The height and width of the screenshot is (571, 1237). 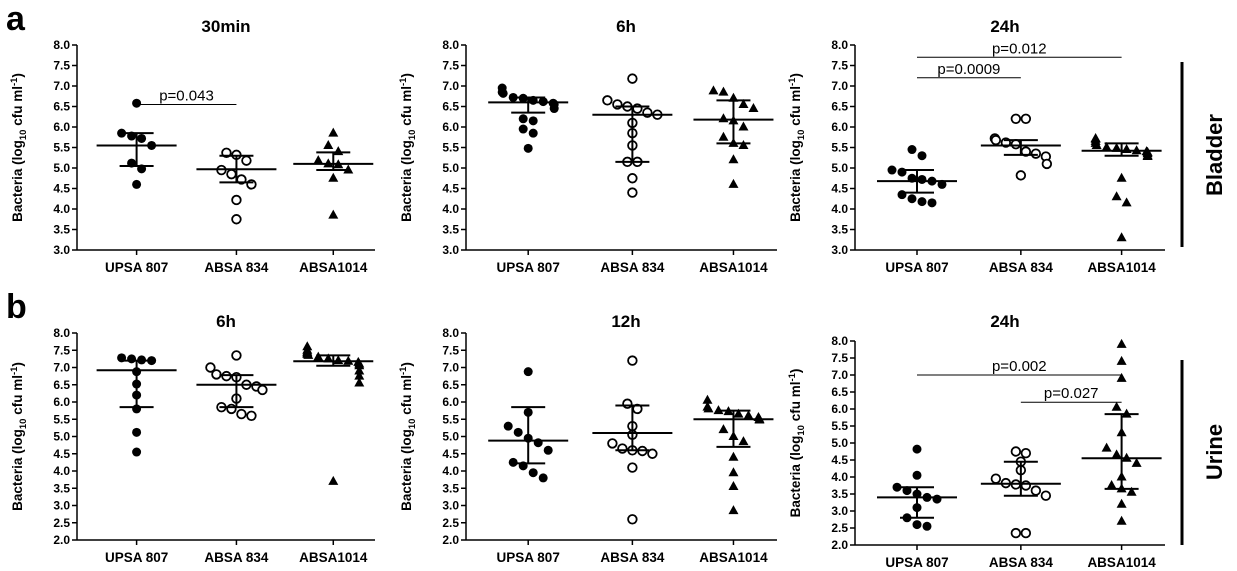 I want to click on significance-label: p=0.043, so click(x=186, y=95).